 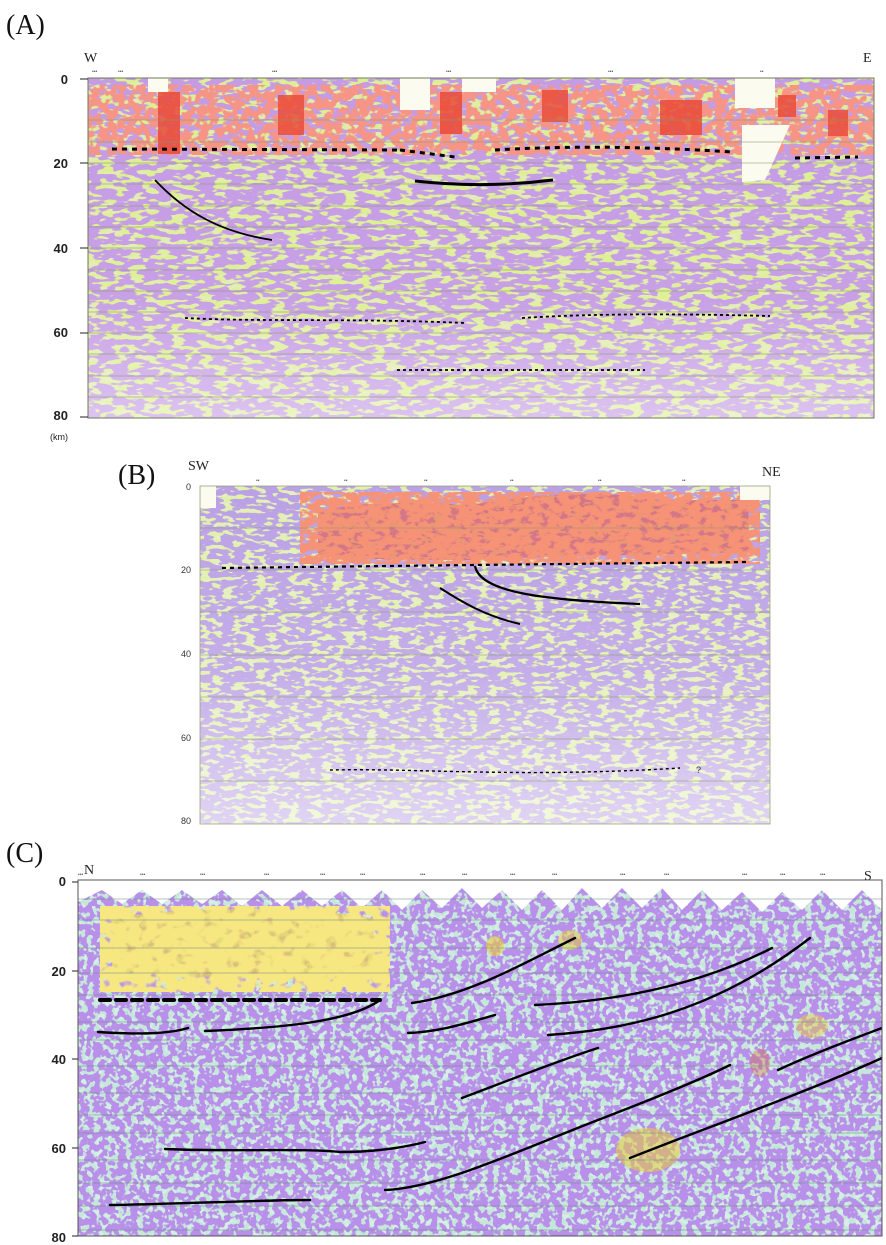 I want to click on panel-b-interpretation, so click(x=485, y=667).